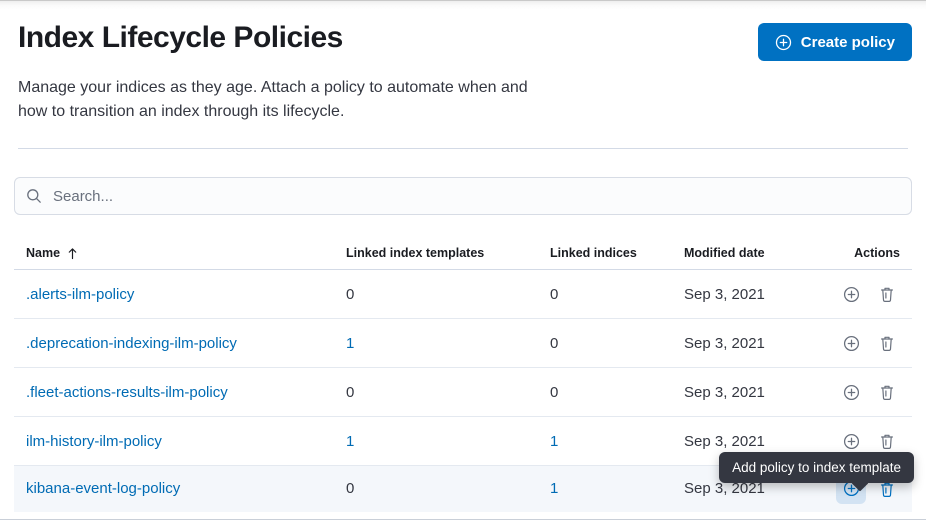 The width and height of the screenshot is (926, 524). I want to click on tooltip-text: Add policy to index template, so click(816, 467).